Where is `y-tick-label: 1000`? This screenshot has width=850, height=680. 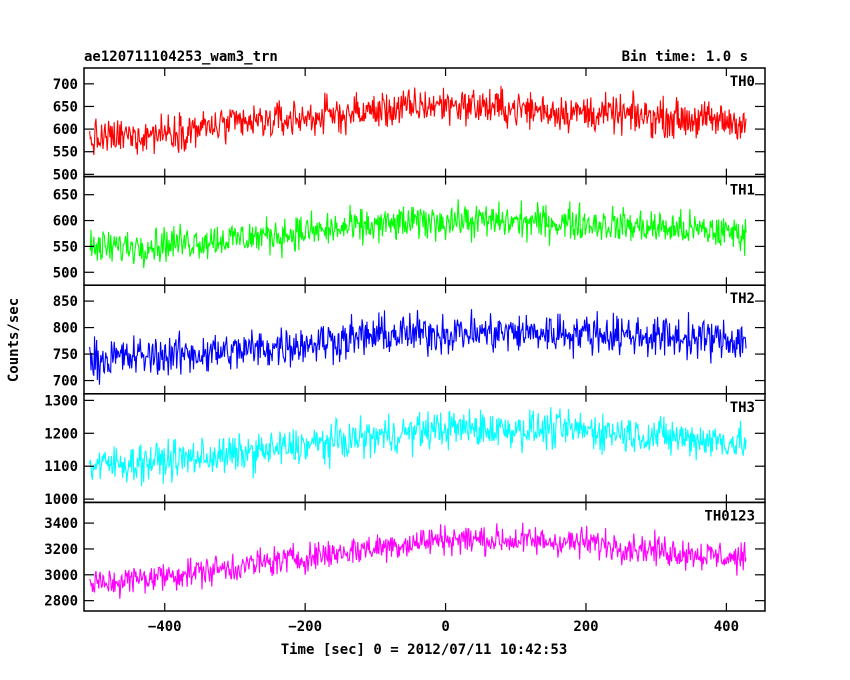
y-tick-label: 1000 is located at coordinates (61, 500).